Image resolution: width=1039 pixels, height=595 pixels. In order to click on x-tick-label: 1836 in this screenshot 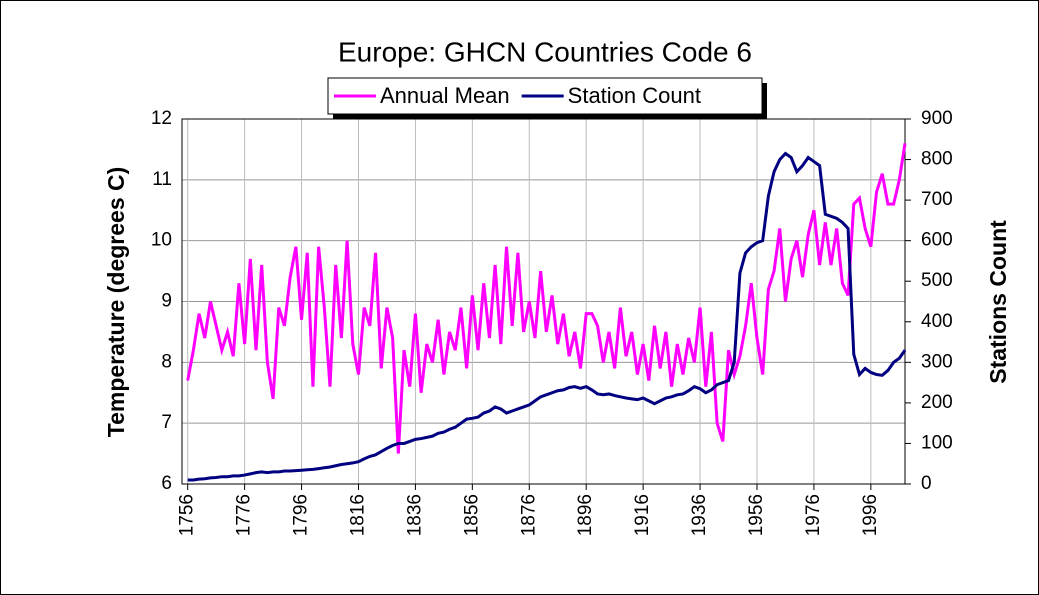, I will do `click(414, 515)`.